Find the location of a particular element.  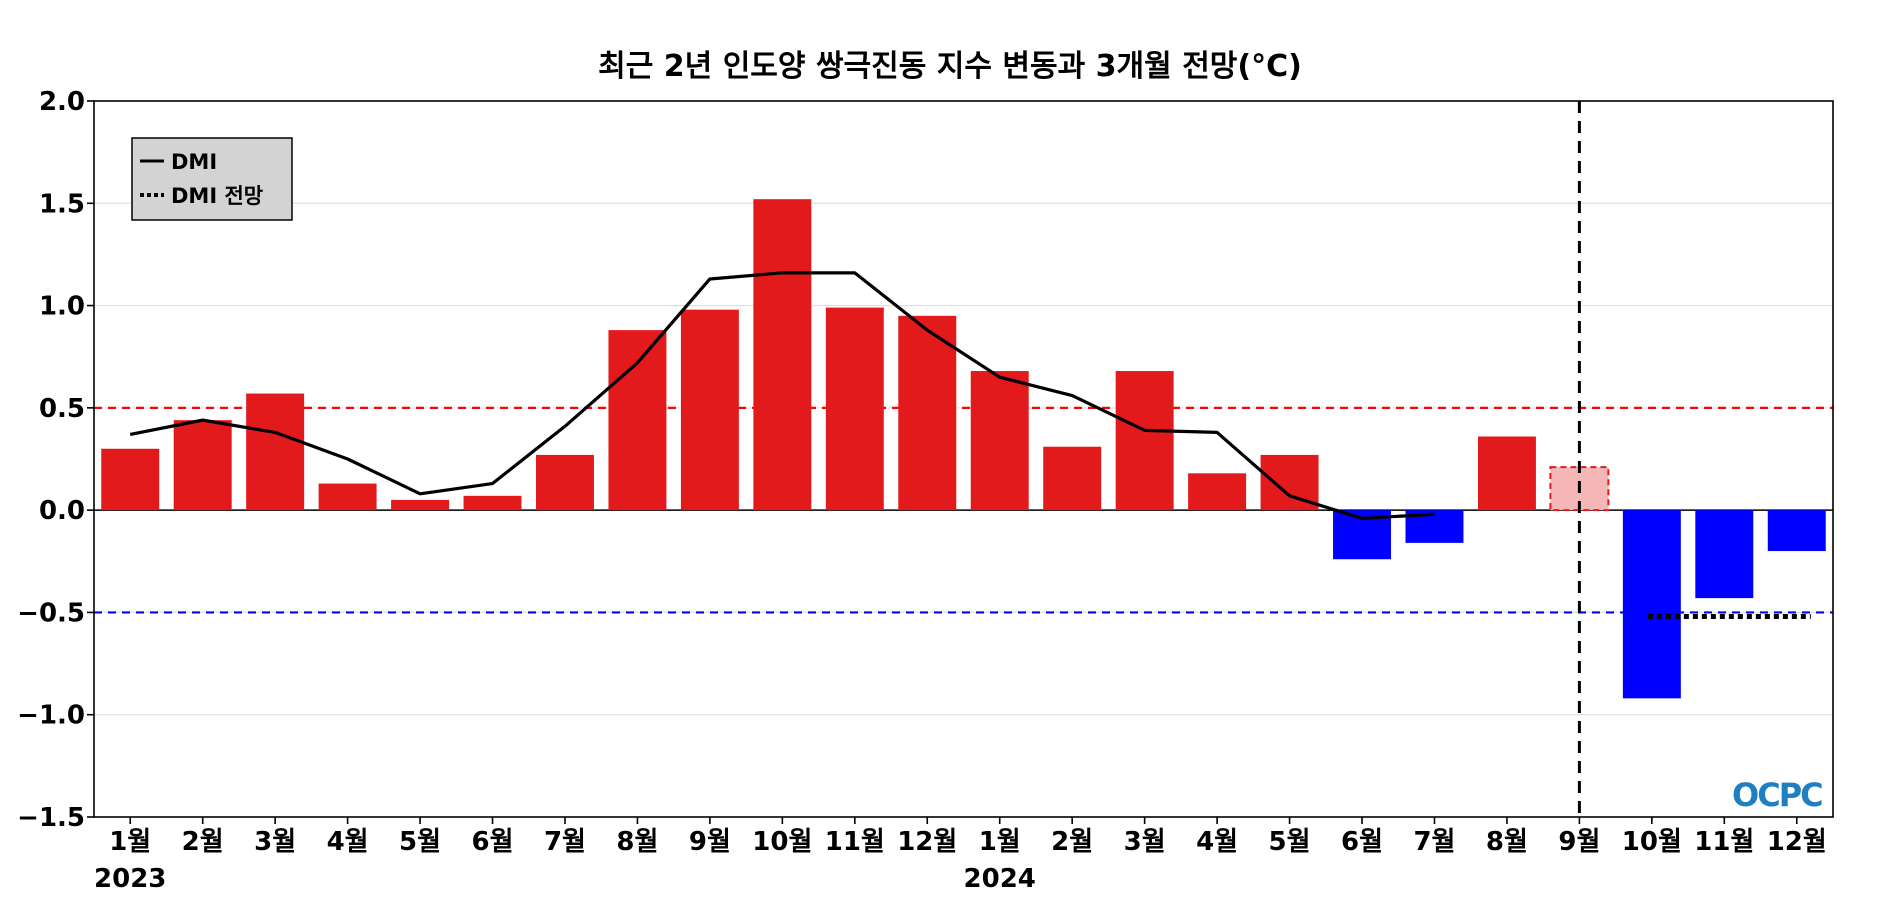

xtick-label-22: 11월 is located at coordinates (1724, 842).